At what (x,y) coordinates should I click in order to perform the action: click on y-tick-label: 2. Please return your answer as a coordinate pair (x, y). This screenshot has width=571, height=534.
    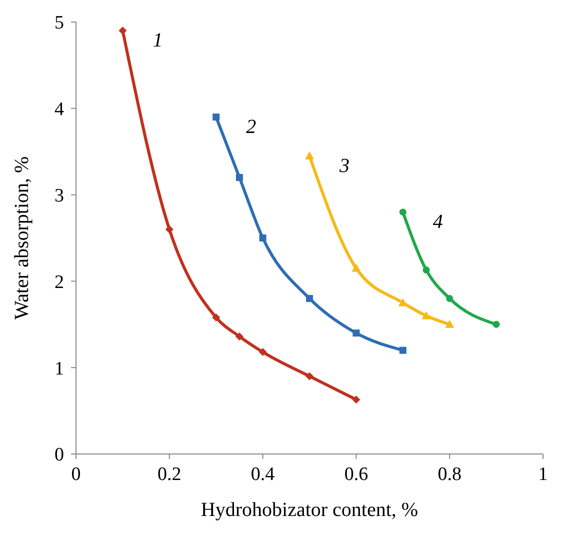
    Looking at the image, I should click on (59, 282).